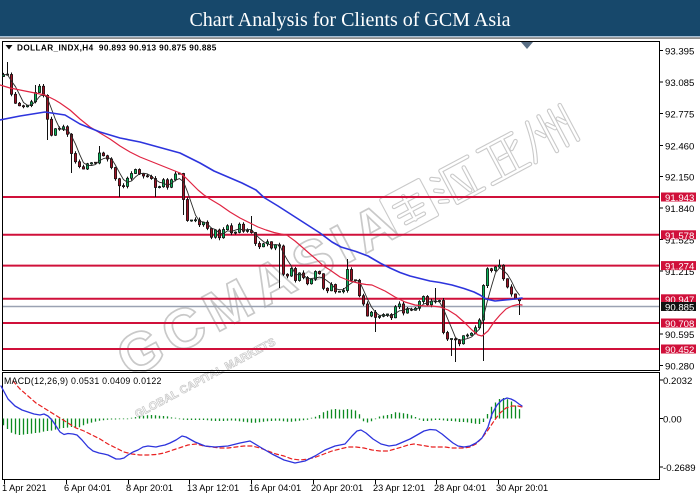 The image size is (700, 500). Describe the element at coordinates (87, 488) in the screenshot. I see `svg-text: 6 Apr 04:01` at that location.